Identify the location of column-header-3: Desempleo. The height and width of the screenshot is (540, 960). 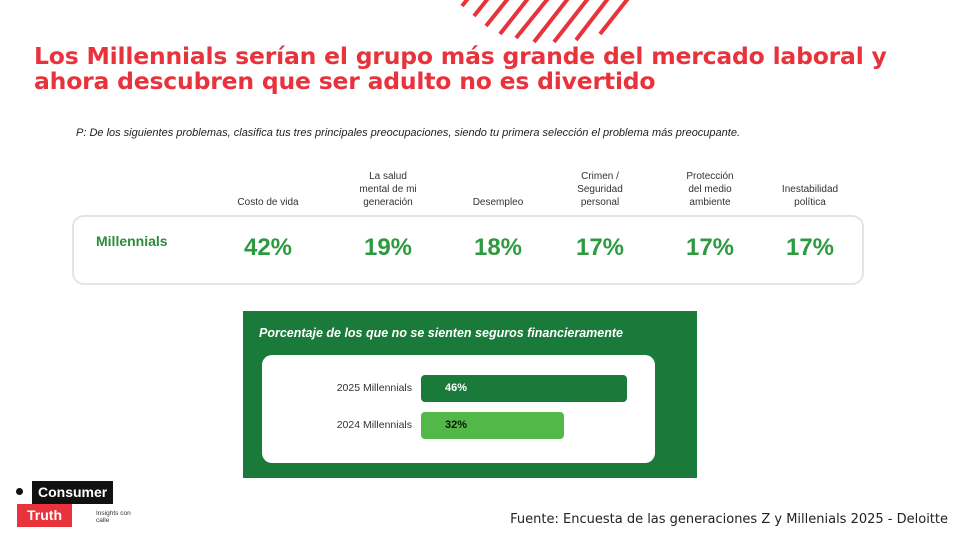
(498, 202).